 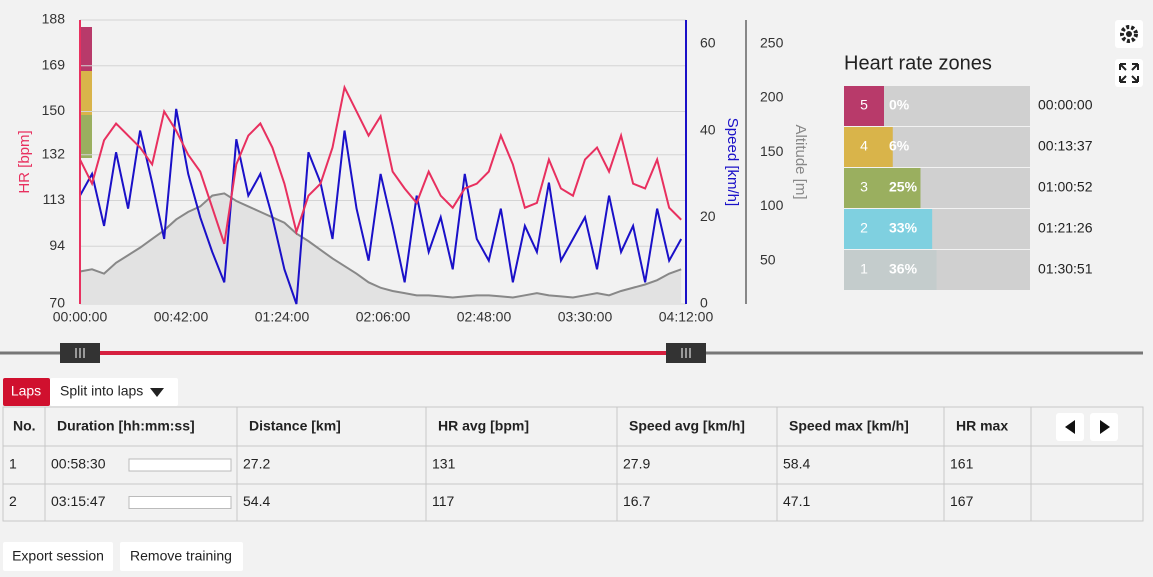 I want to click on cell: 03:15:47, so click(x=78, y=501).